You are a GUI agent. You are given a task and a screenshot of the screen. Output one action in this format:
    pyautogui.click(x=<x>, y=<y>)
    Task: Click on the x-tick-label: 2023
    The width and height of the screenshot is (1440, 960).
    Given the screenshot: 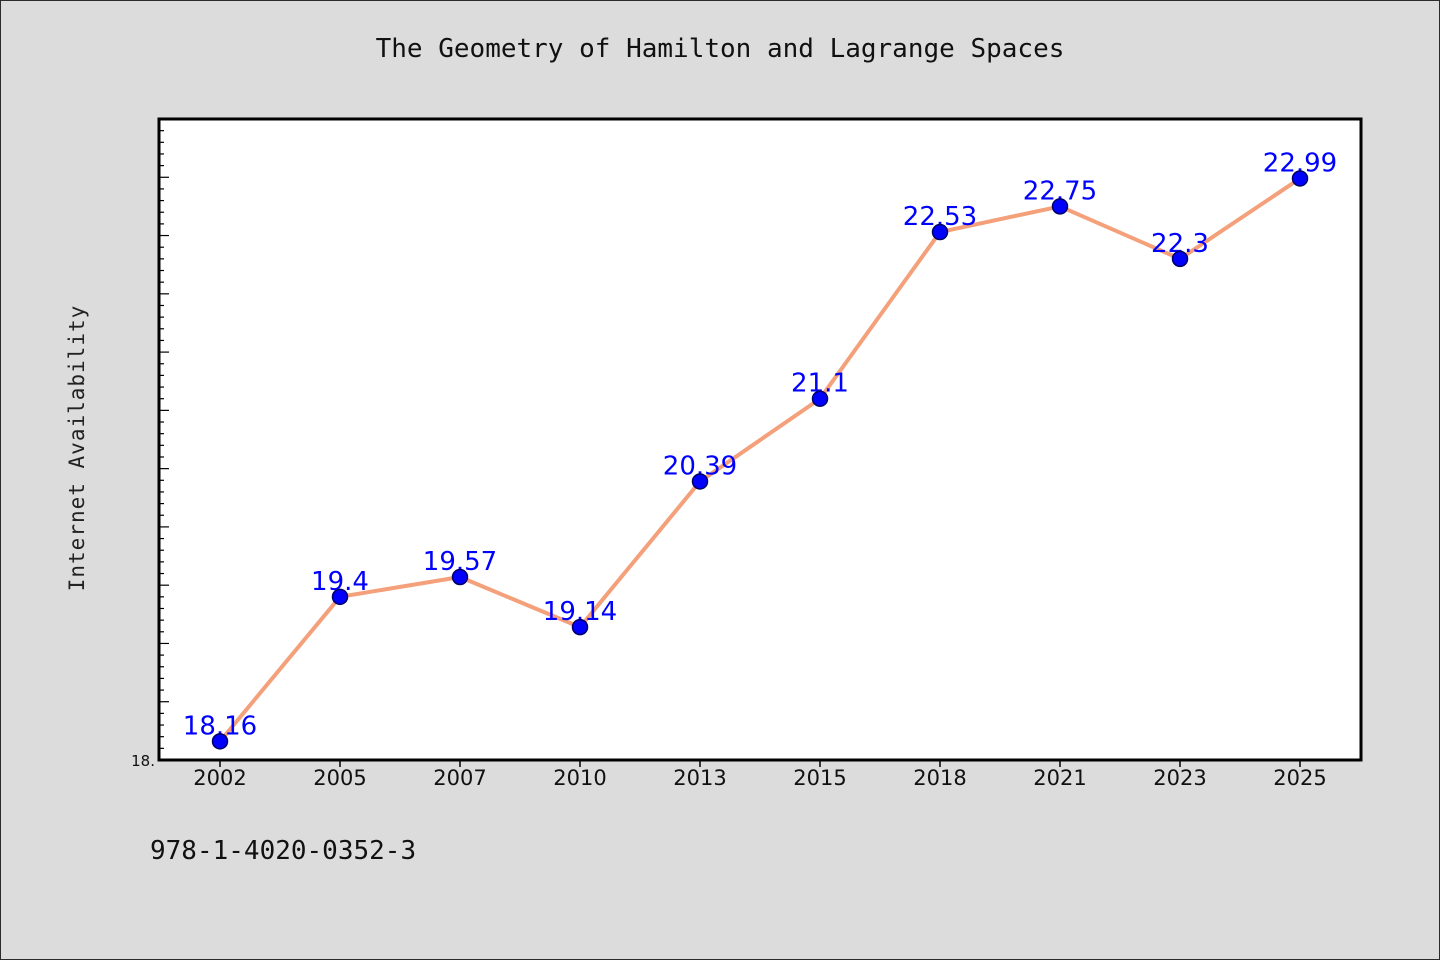 What is the action you would take?
    pyautogui.click(x=1179, y=778)
    